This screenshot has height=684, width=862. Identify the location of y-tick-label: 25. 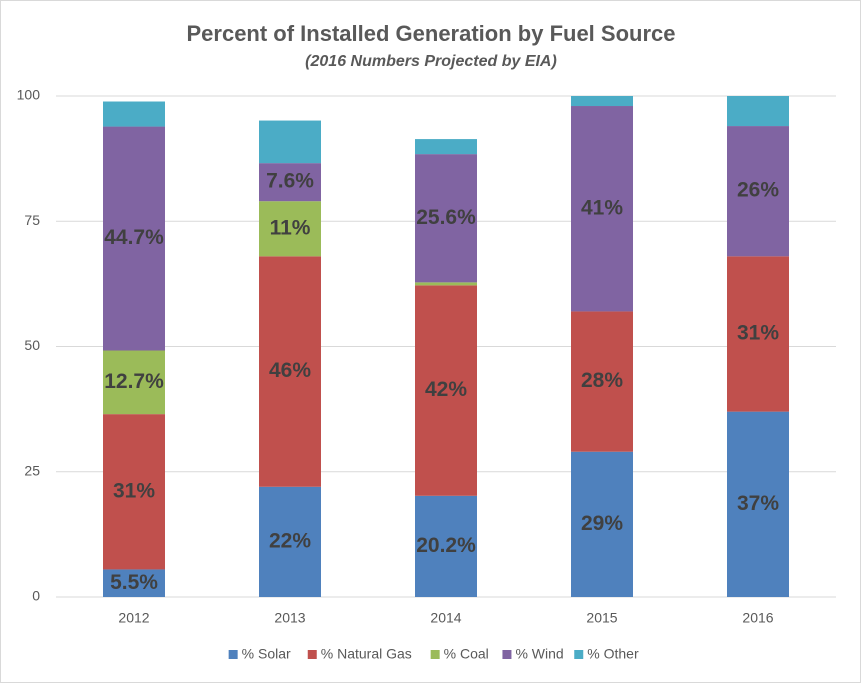
(32, 470).